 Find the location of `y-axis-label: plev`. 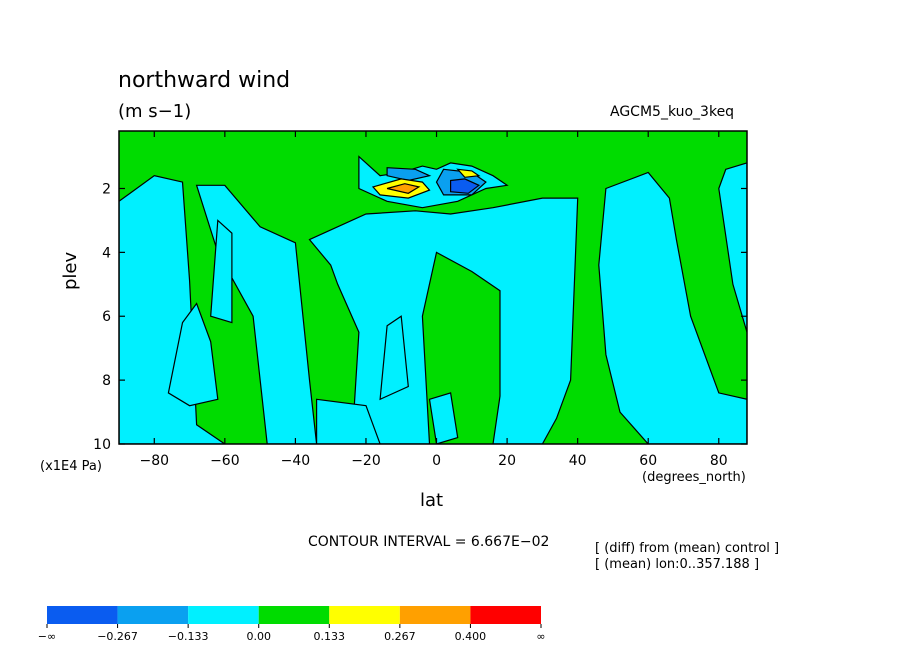

y-axis-label: plev is located at coordinates (70, 270).